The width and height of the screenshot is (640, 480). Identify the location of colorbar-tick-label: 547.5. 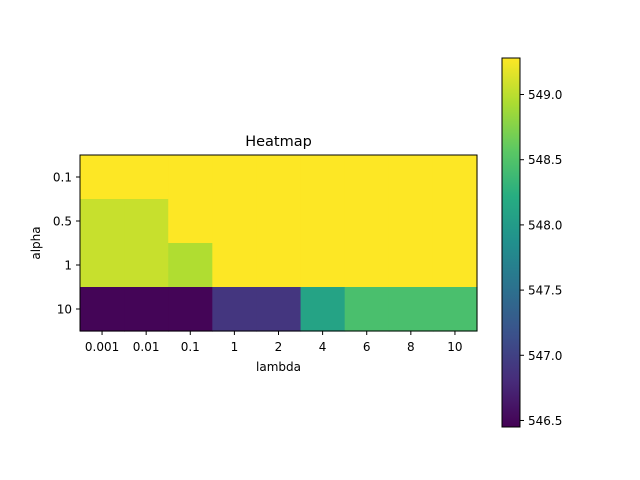
(545, 291).